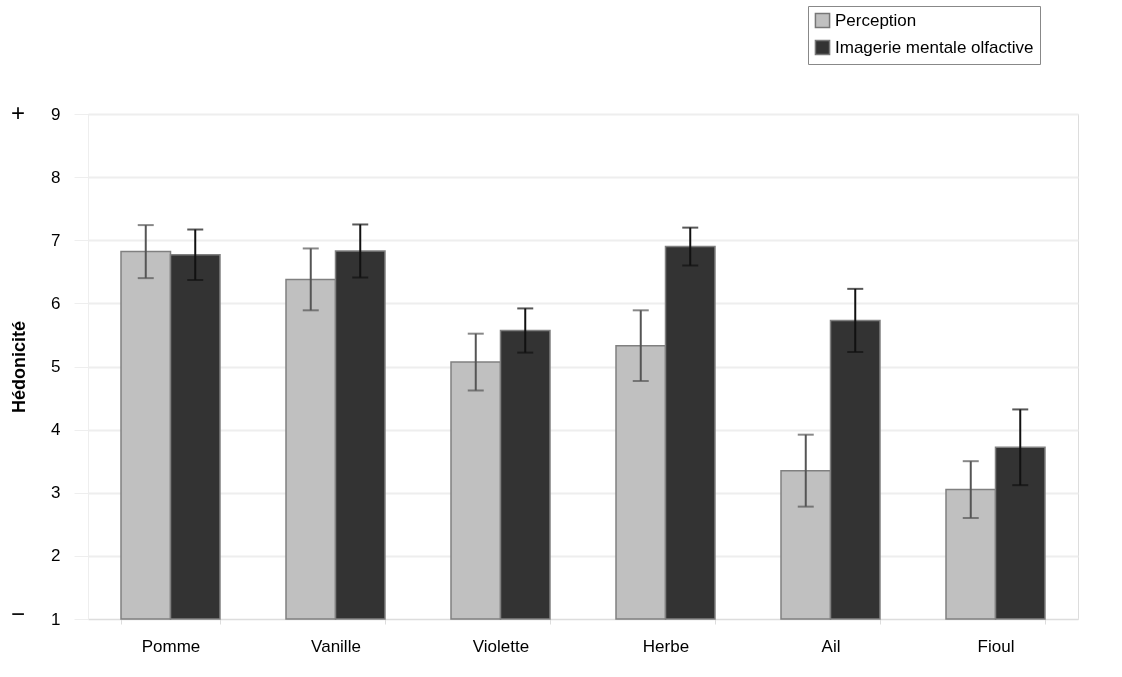  Describe the element at coordinates (56, 177) in the screenshot. I see `y-tick-label: 8` at that location.